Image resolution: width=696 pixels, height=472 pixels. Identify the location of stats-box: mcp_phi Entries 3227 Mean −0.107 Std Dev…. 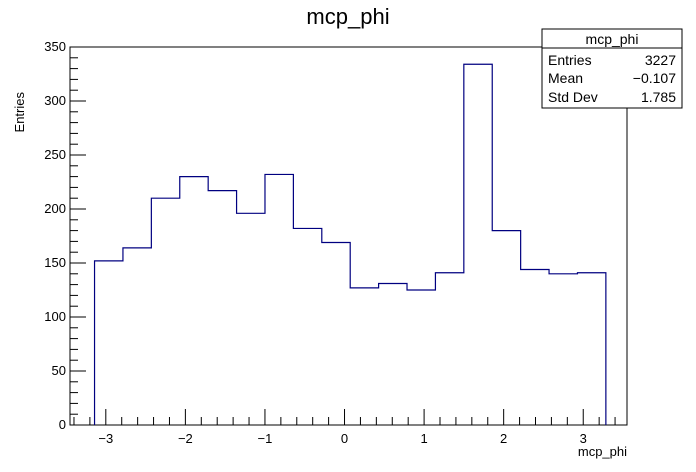
(612, 68).